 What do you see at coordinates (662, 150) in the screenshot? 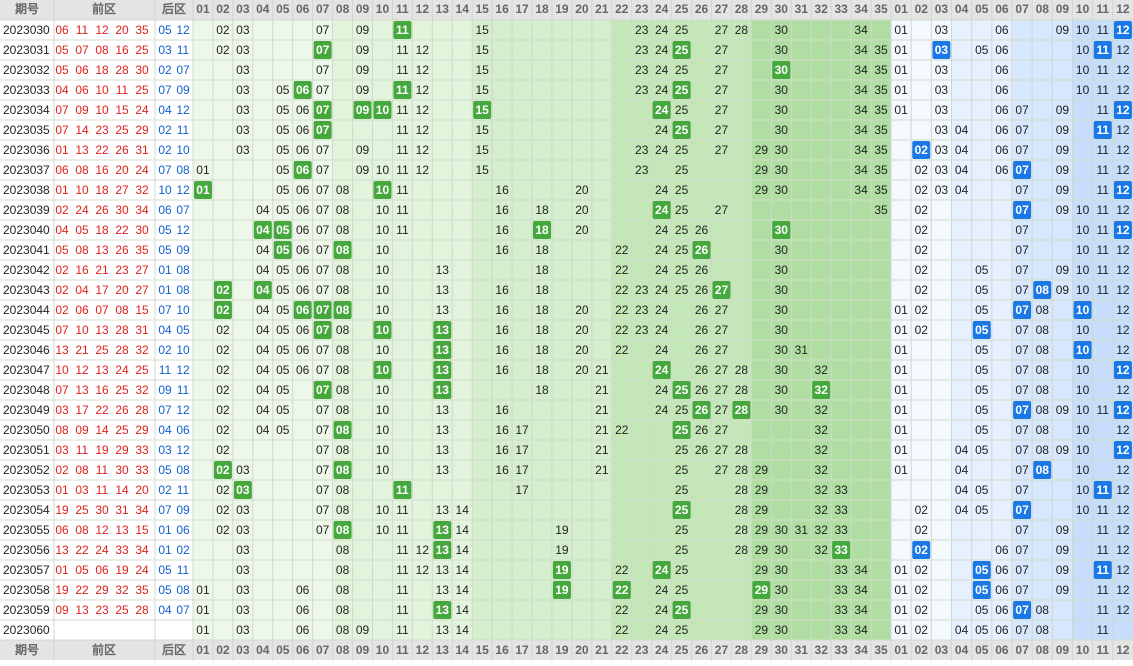
I see `front-cell: 24` at bounding box center [662, 150].